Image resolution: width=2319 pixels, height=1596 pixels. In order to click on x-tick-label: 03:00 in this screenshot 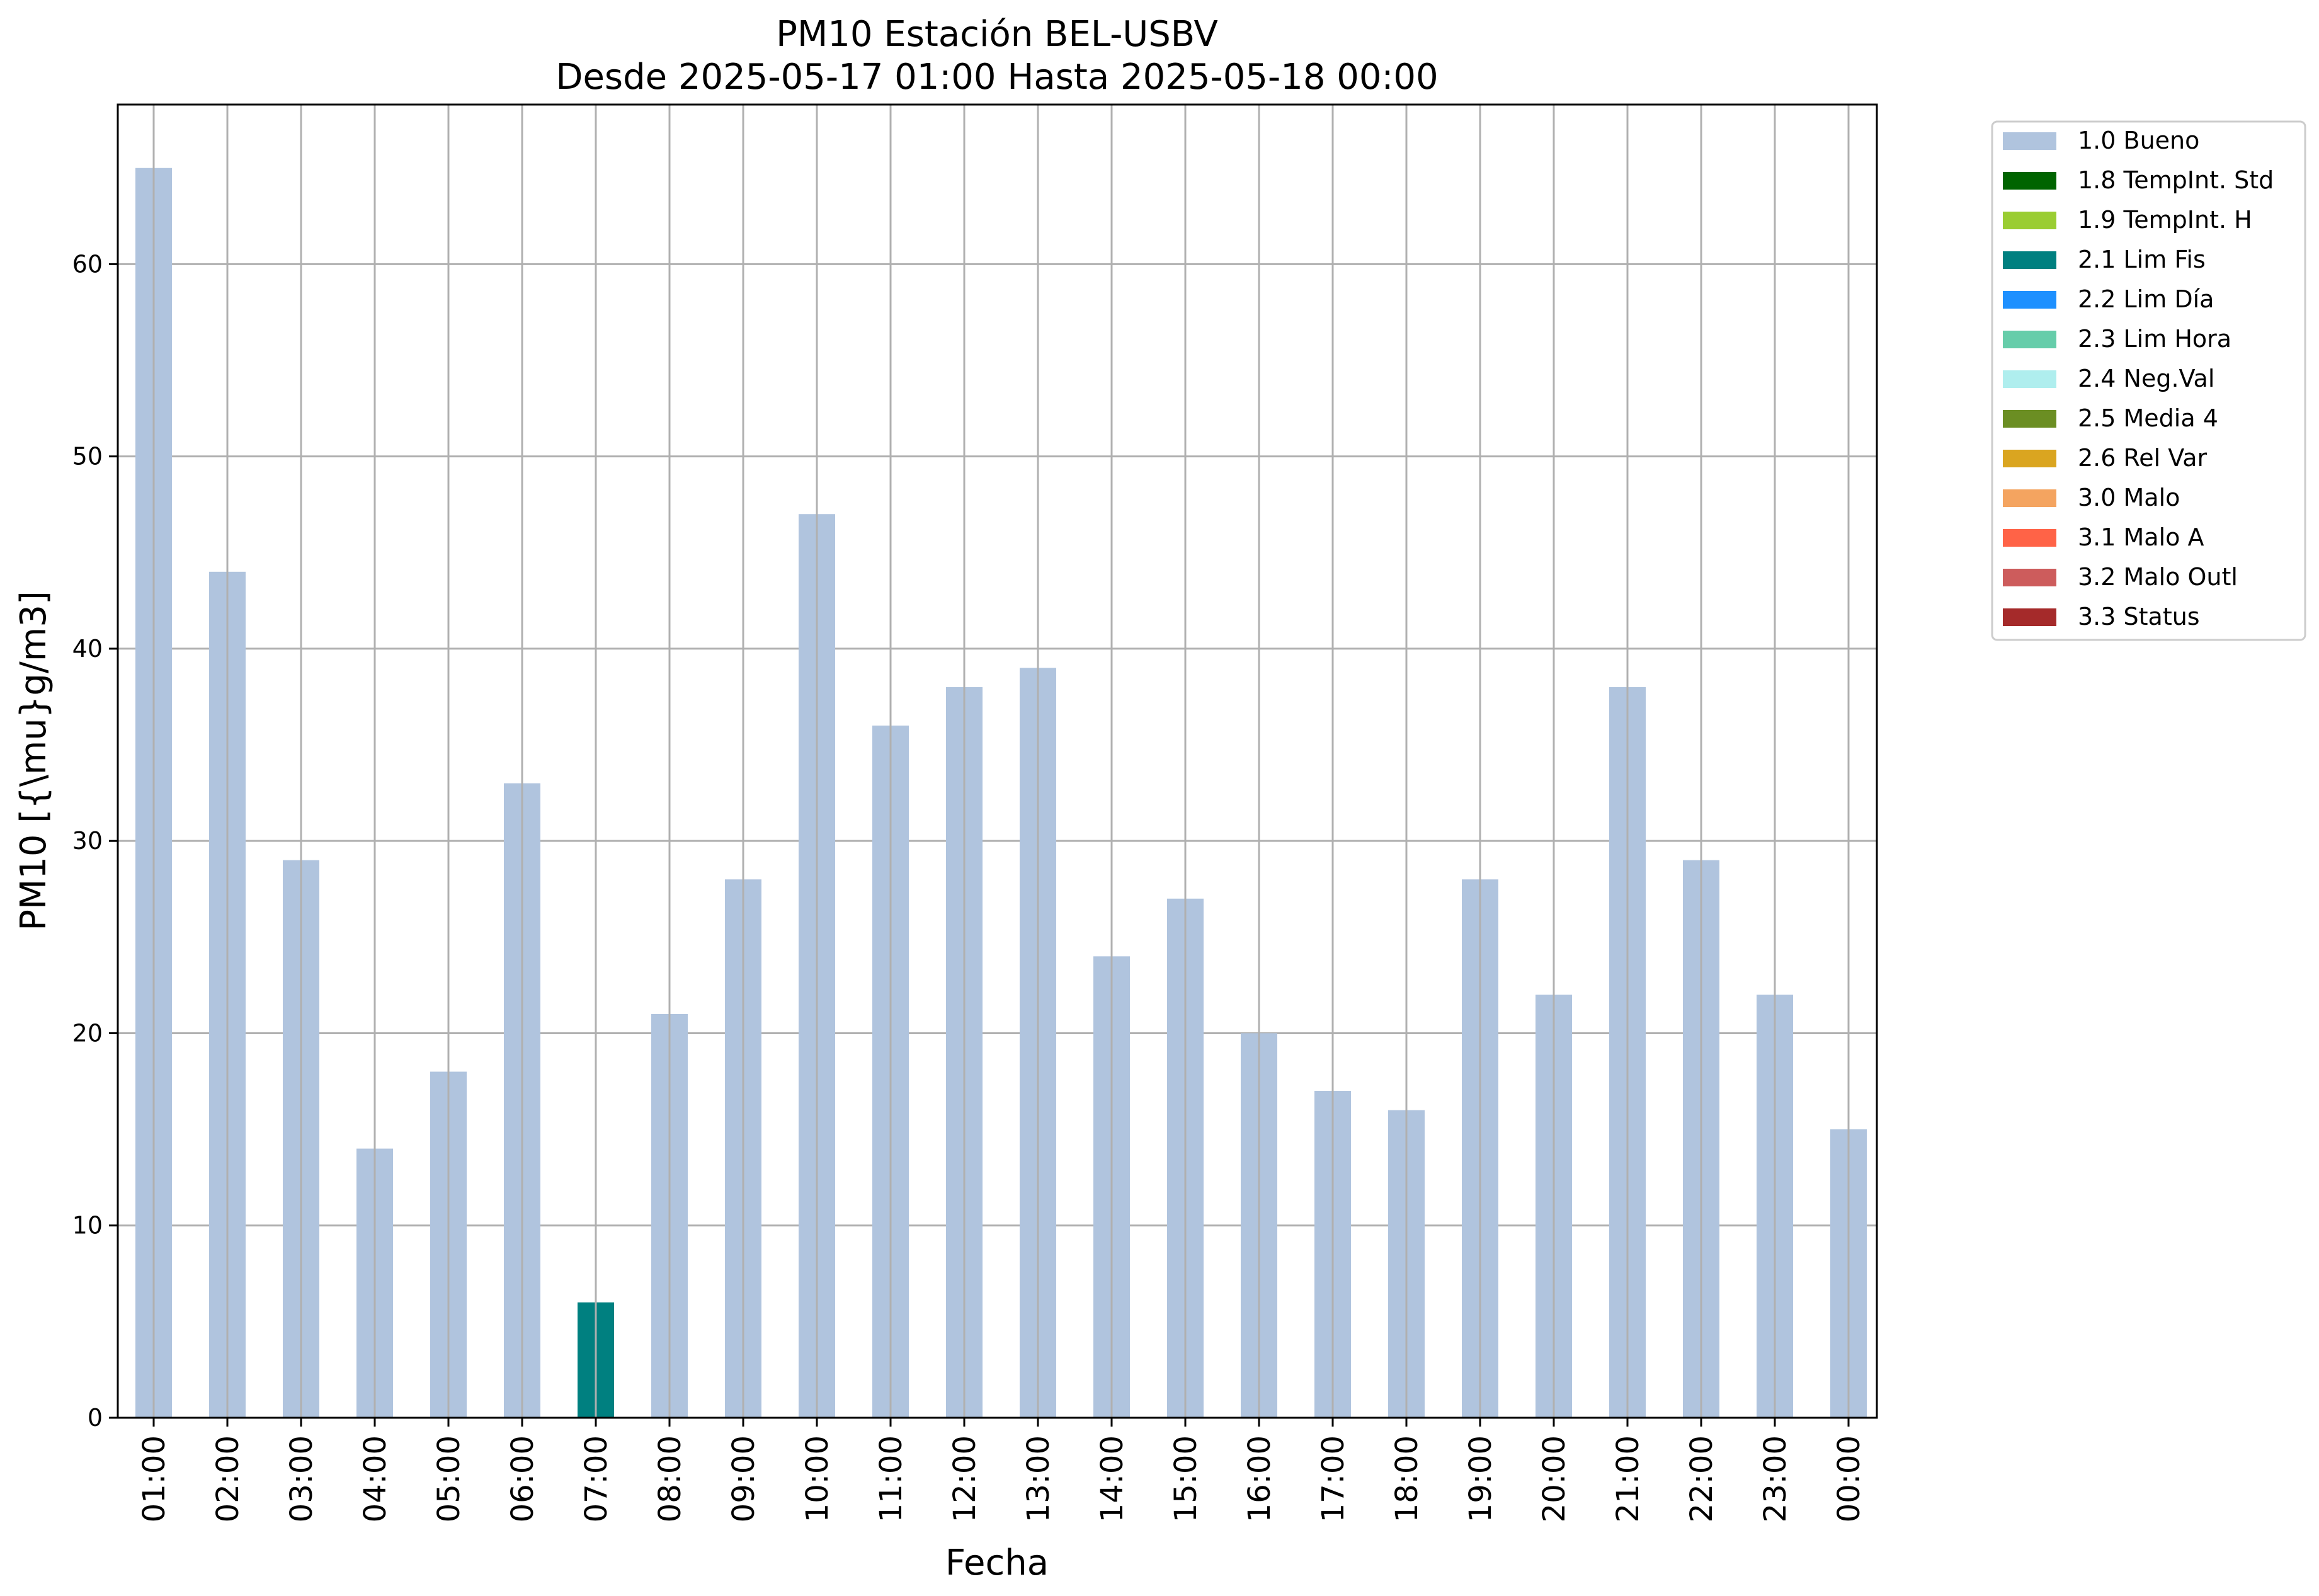, I will do `click(301, 1478)`.